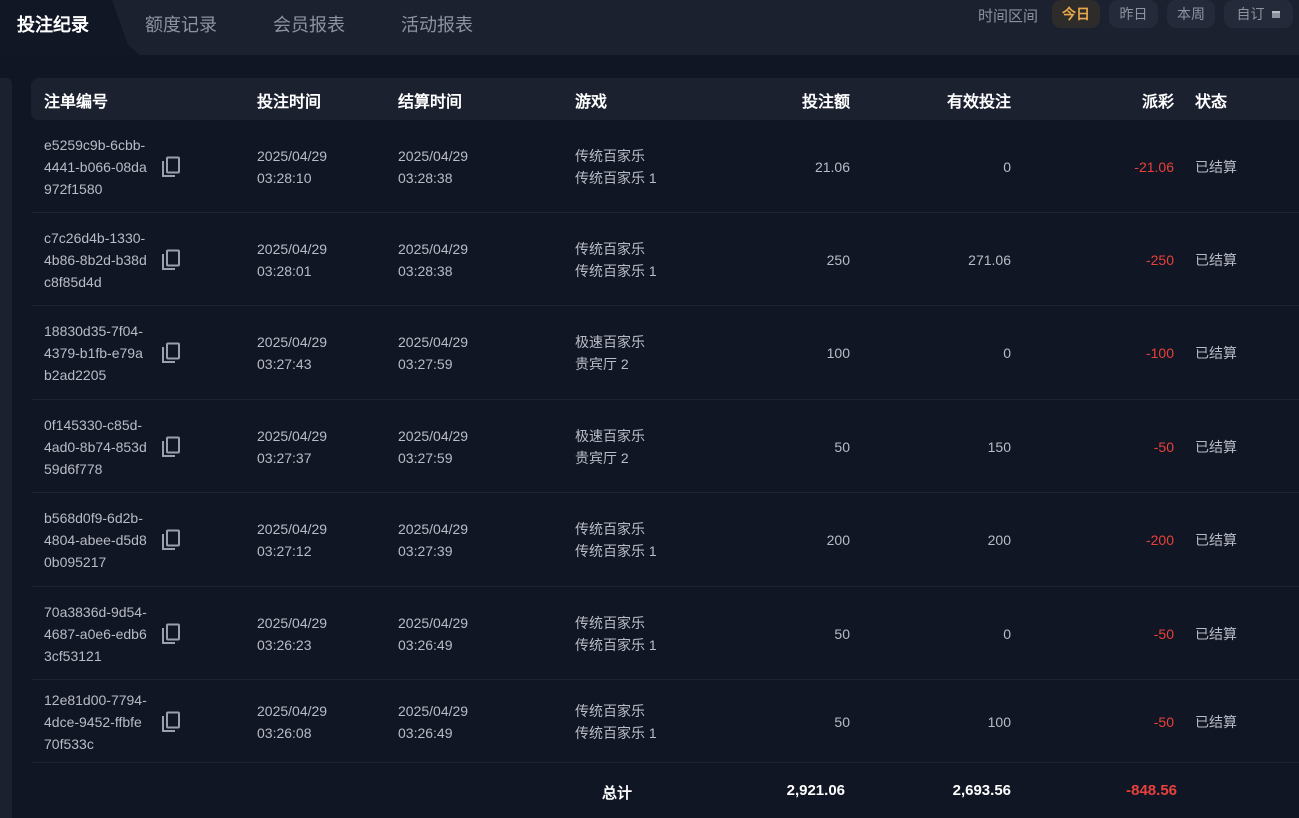 This screenshot has height=818, width=1299. I want to click on bet-clock: 03:28:10, so click(284, 178).